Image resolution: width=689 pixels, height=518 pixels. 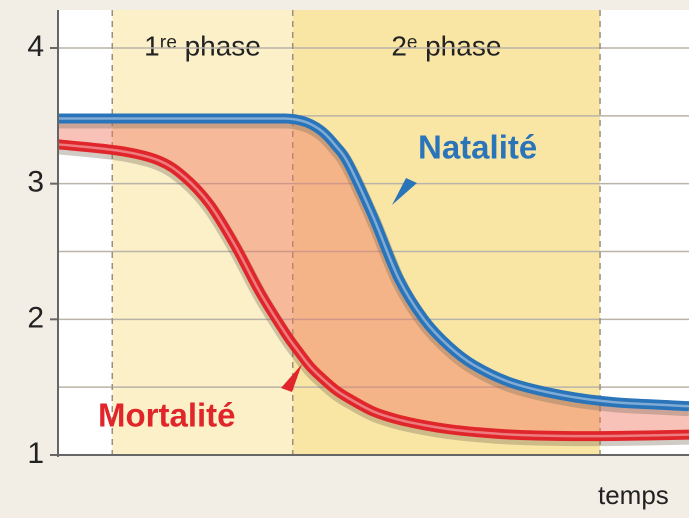 I want to click on y-tick-label: 4, so click(x=35, y=46).